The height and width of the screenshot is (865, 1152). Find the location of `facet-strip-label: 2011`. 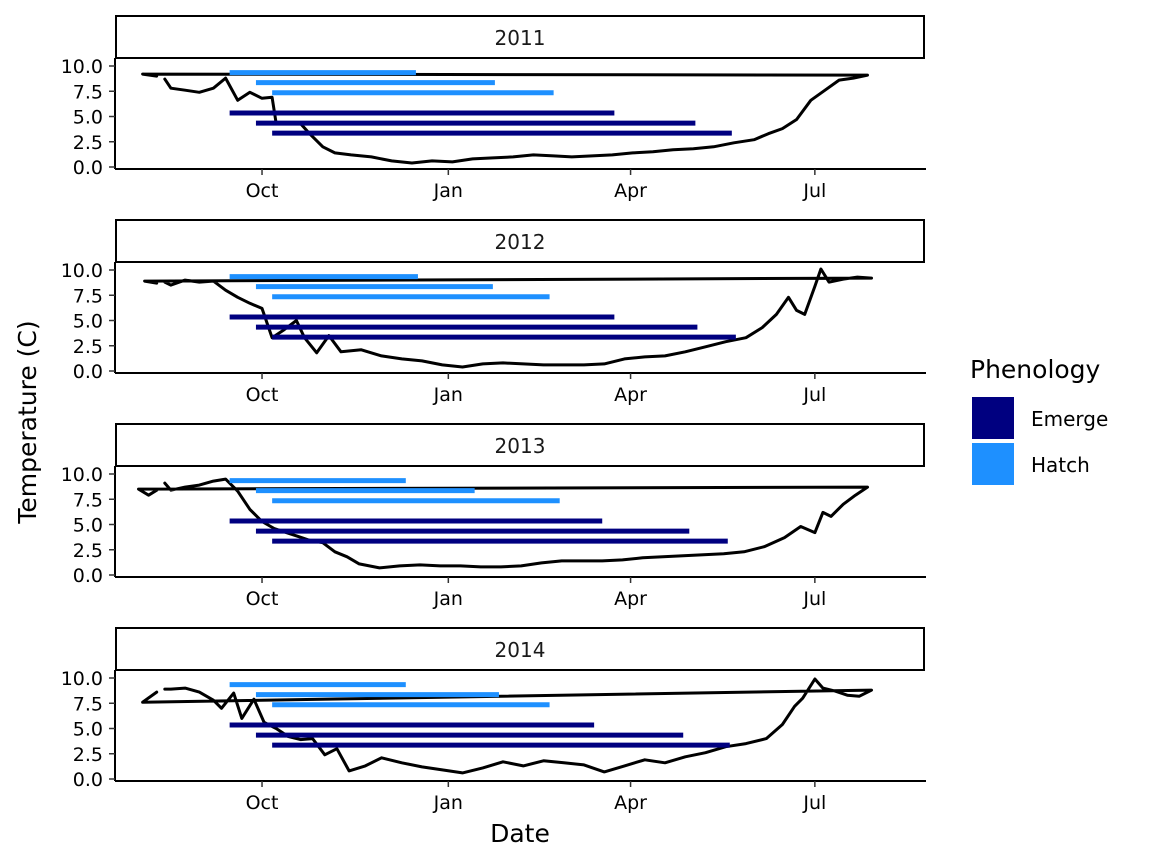

facet-strip-label: 2011 is located at coordinates (520, 38).